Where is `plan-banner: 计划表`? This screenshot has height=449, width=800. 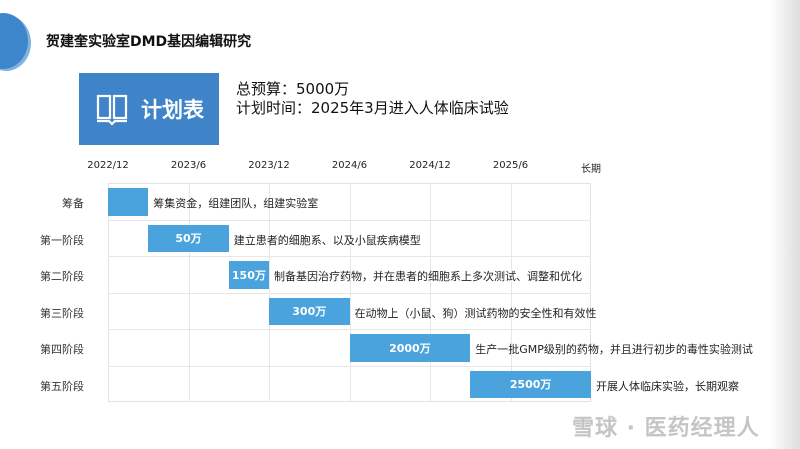 plan-banner: 计划表 is located at coordinates (149, 109).